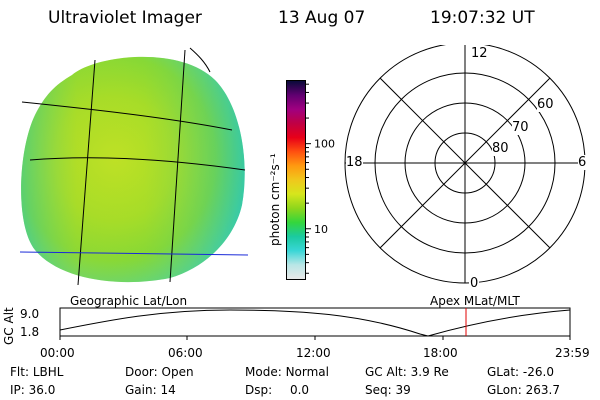 This screenshot has width=600, height=400. I want to click on altitude-ytick-min: 1.8, so click(30, 332).